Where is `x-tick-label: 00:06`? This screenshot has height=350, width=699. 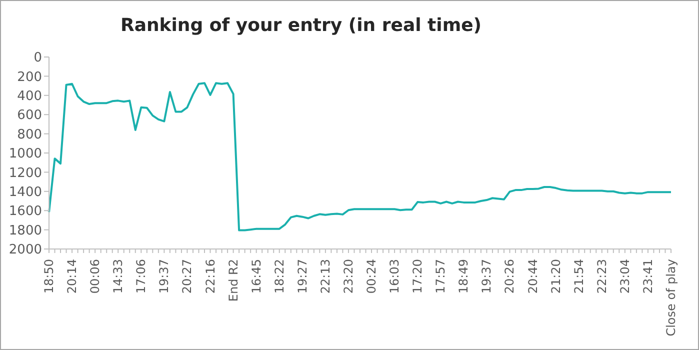 x-tick-label: 00:06 is located at coordinates (95, 276).